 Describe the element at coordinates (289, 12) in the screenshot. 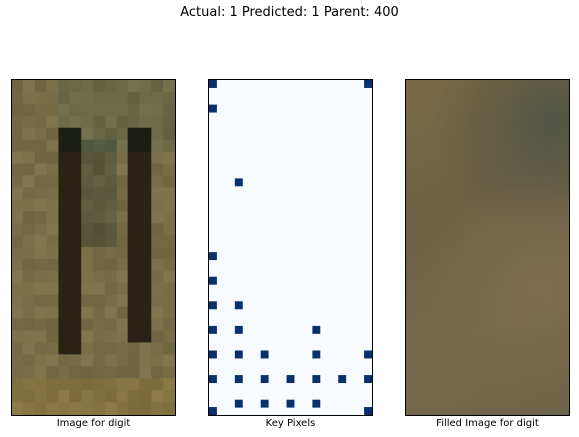

I see `figure-title: Actual: 1 Predicted: 1 Parent: 400` at that location.